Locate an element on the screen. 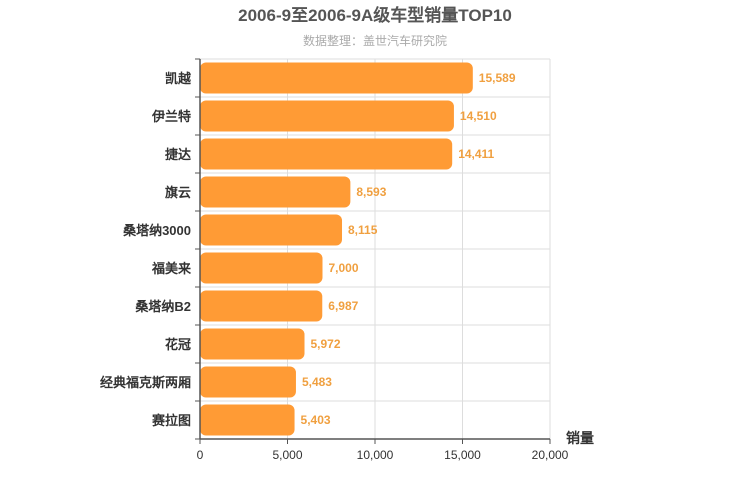 This screenshot has height=500, width=750. data-label: 15,589 is located at coordinates (497, 78).